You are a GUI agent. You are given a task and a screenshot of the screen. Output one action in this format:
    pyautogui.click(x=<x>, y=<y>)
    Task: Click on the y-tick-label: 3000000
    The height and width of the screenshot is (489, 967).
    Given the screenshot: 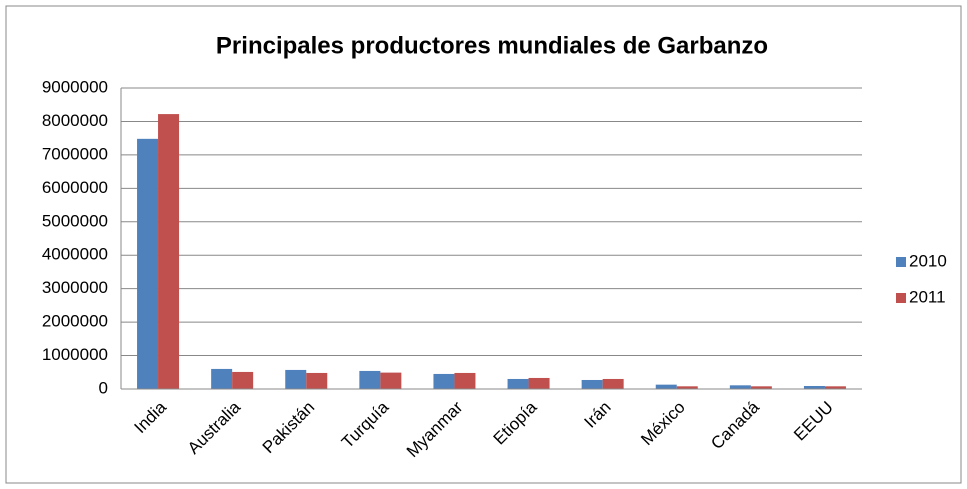 What is the action you would take?
    pyautogui.click(x=75, y=287)
    